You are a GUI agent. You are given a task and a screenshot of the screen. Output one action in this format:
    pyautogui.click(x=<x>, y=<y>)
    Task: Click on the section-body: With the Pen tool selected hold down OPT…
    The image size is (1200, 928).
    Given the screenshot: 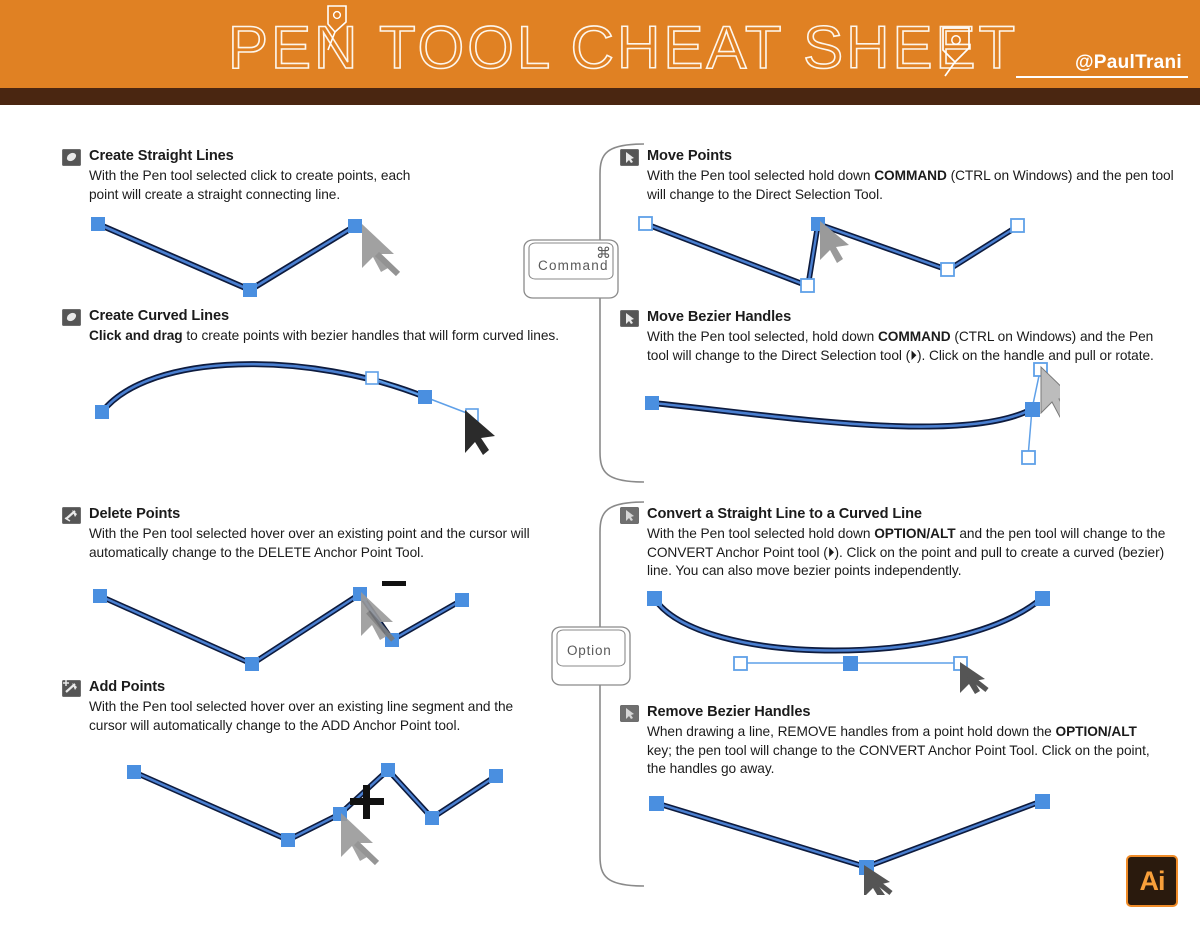 What is the action you would take?
    pyautogui.click(x=906, y=552)
    